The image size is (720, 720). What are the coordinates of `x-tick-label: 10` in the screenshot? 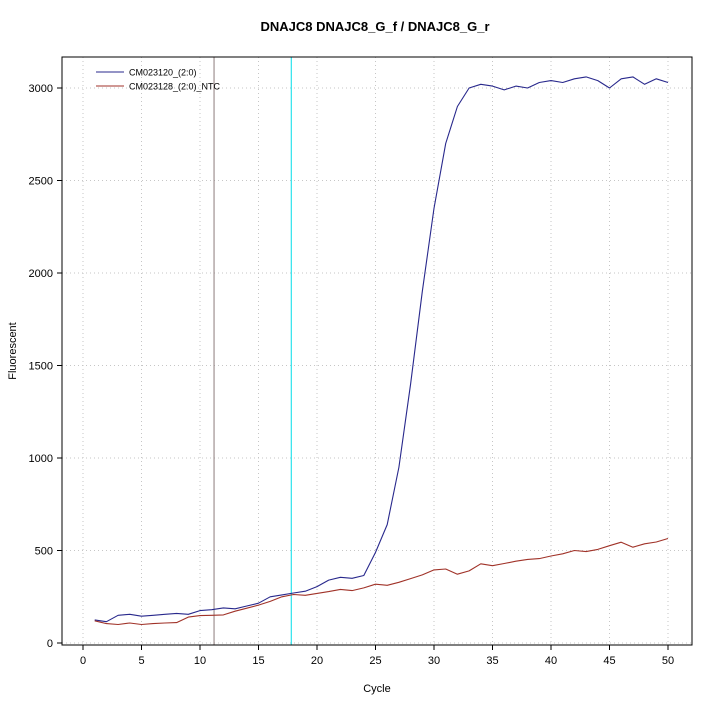 It's located at (200, 661).